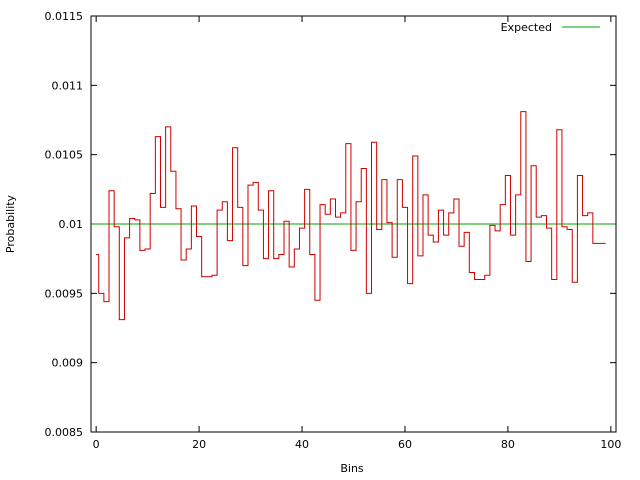 Image resolution: width=640 pixels, height=480 pixels. I want to click on x-tick-label: 0, so click(96, 444).